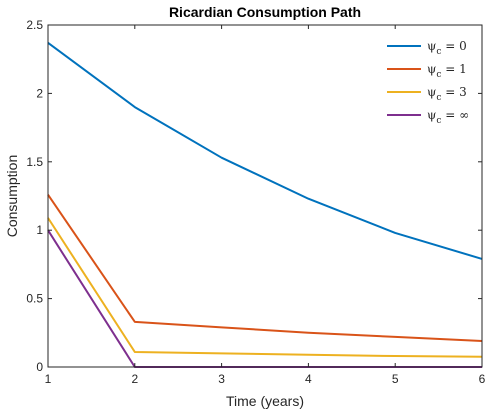  I want to click on x-tick-label: 1, so click(48, 379).